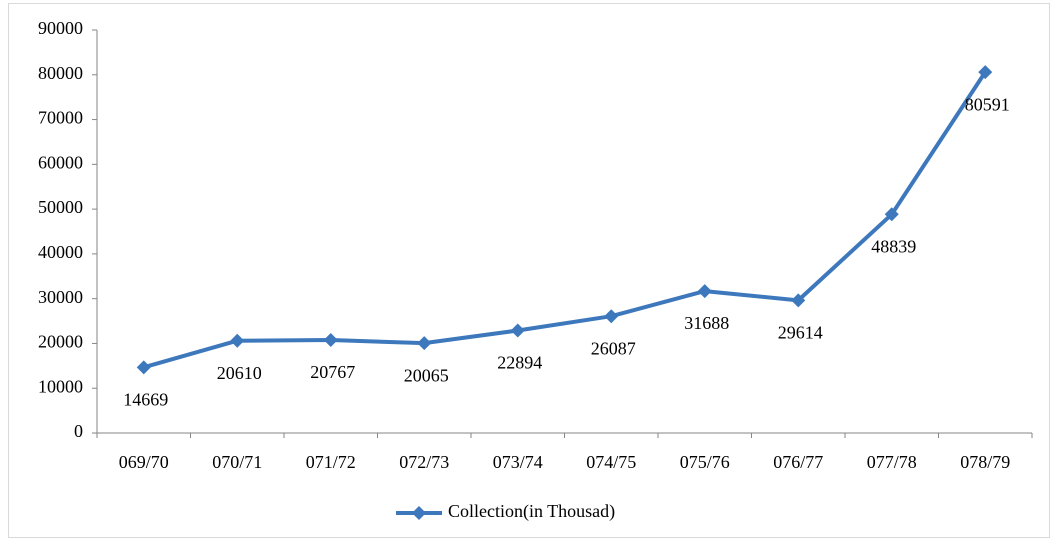 The image size is (1056, 541). Describe the element at coordinates (706, 323) in the screenshot. I see `data-label: 31688` at that location.